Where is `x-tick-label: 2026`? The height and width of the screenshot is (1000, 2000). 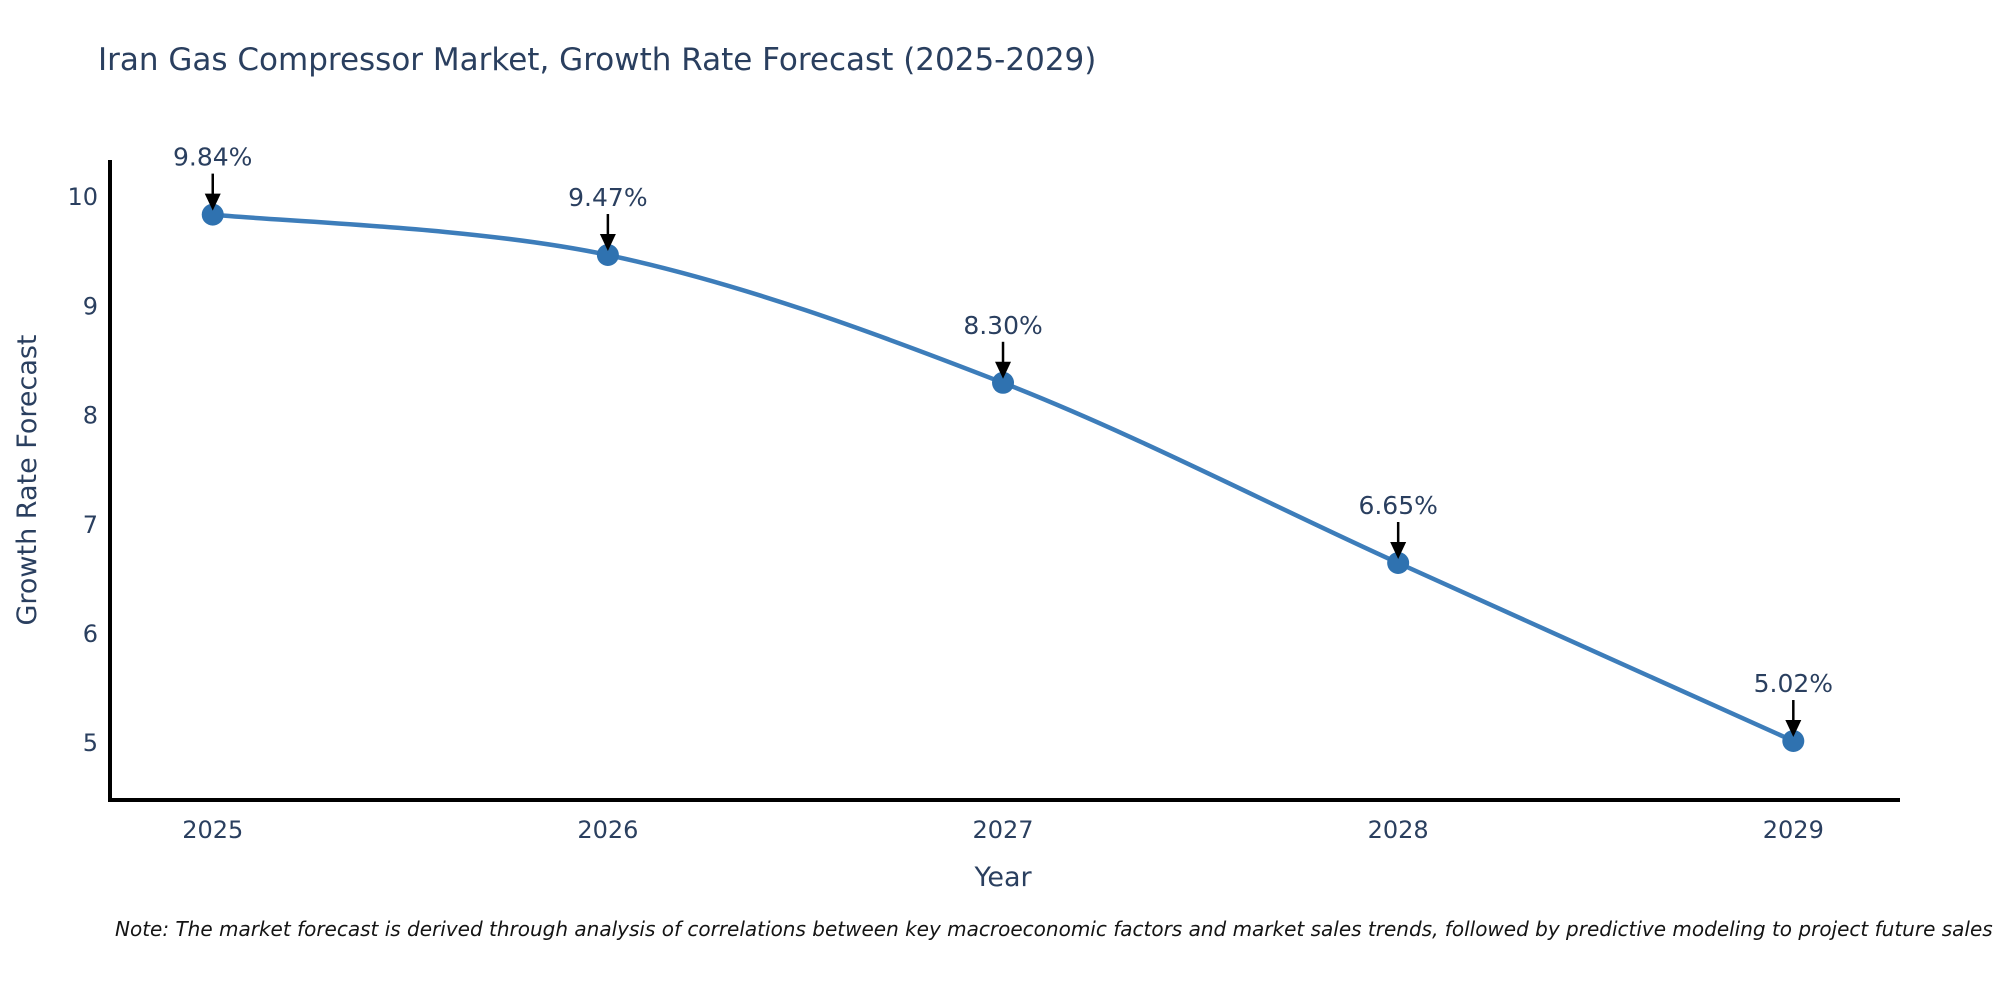 x-tick-label: 2026 is located at coordinates (607, 830).